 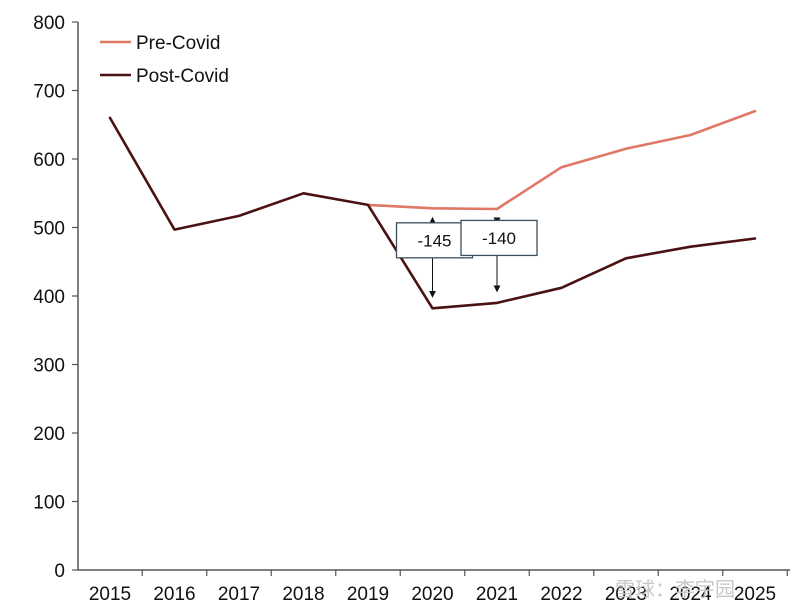 What do you see at coordinates (49, 366) in the screenshot?
I see `y-tick-label: 300` at bounding box center [49, 366].